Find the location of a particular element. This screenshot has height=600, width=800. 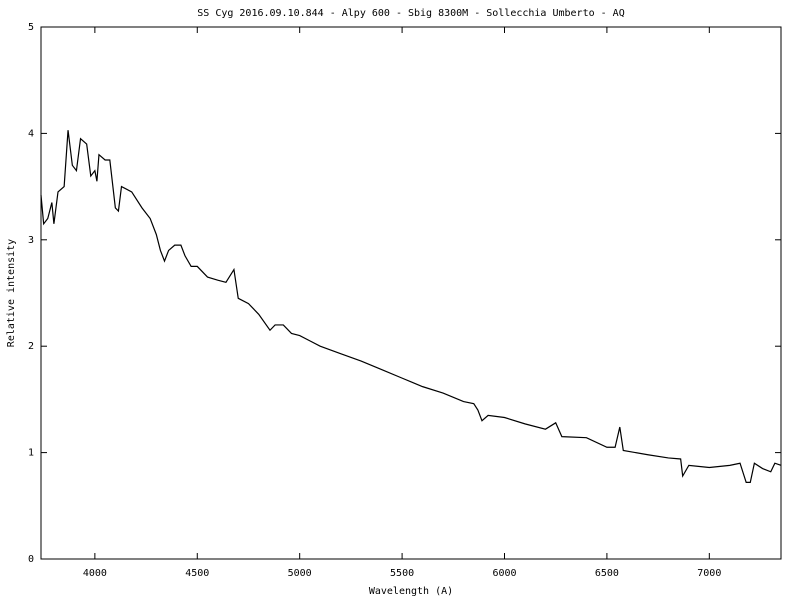

x-tick-label: 7000 is located at coordinates (709, 573).